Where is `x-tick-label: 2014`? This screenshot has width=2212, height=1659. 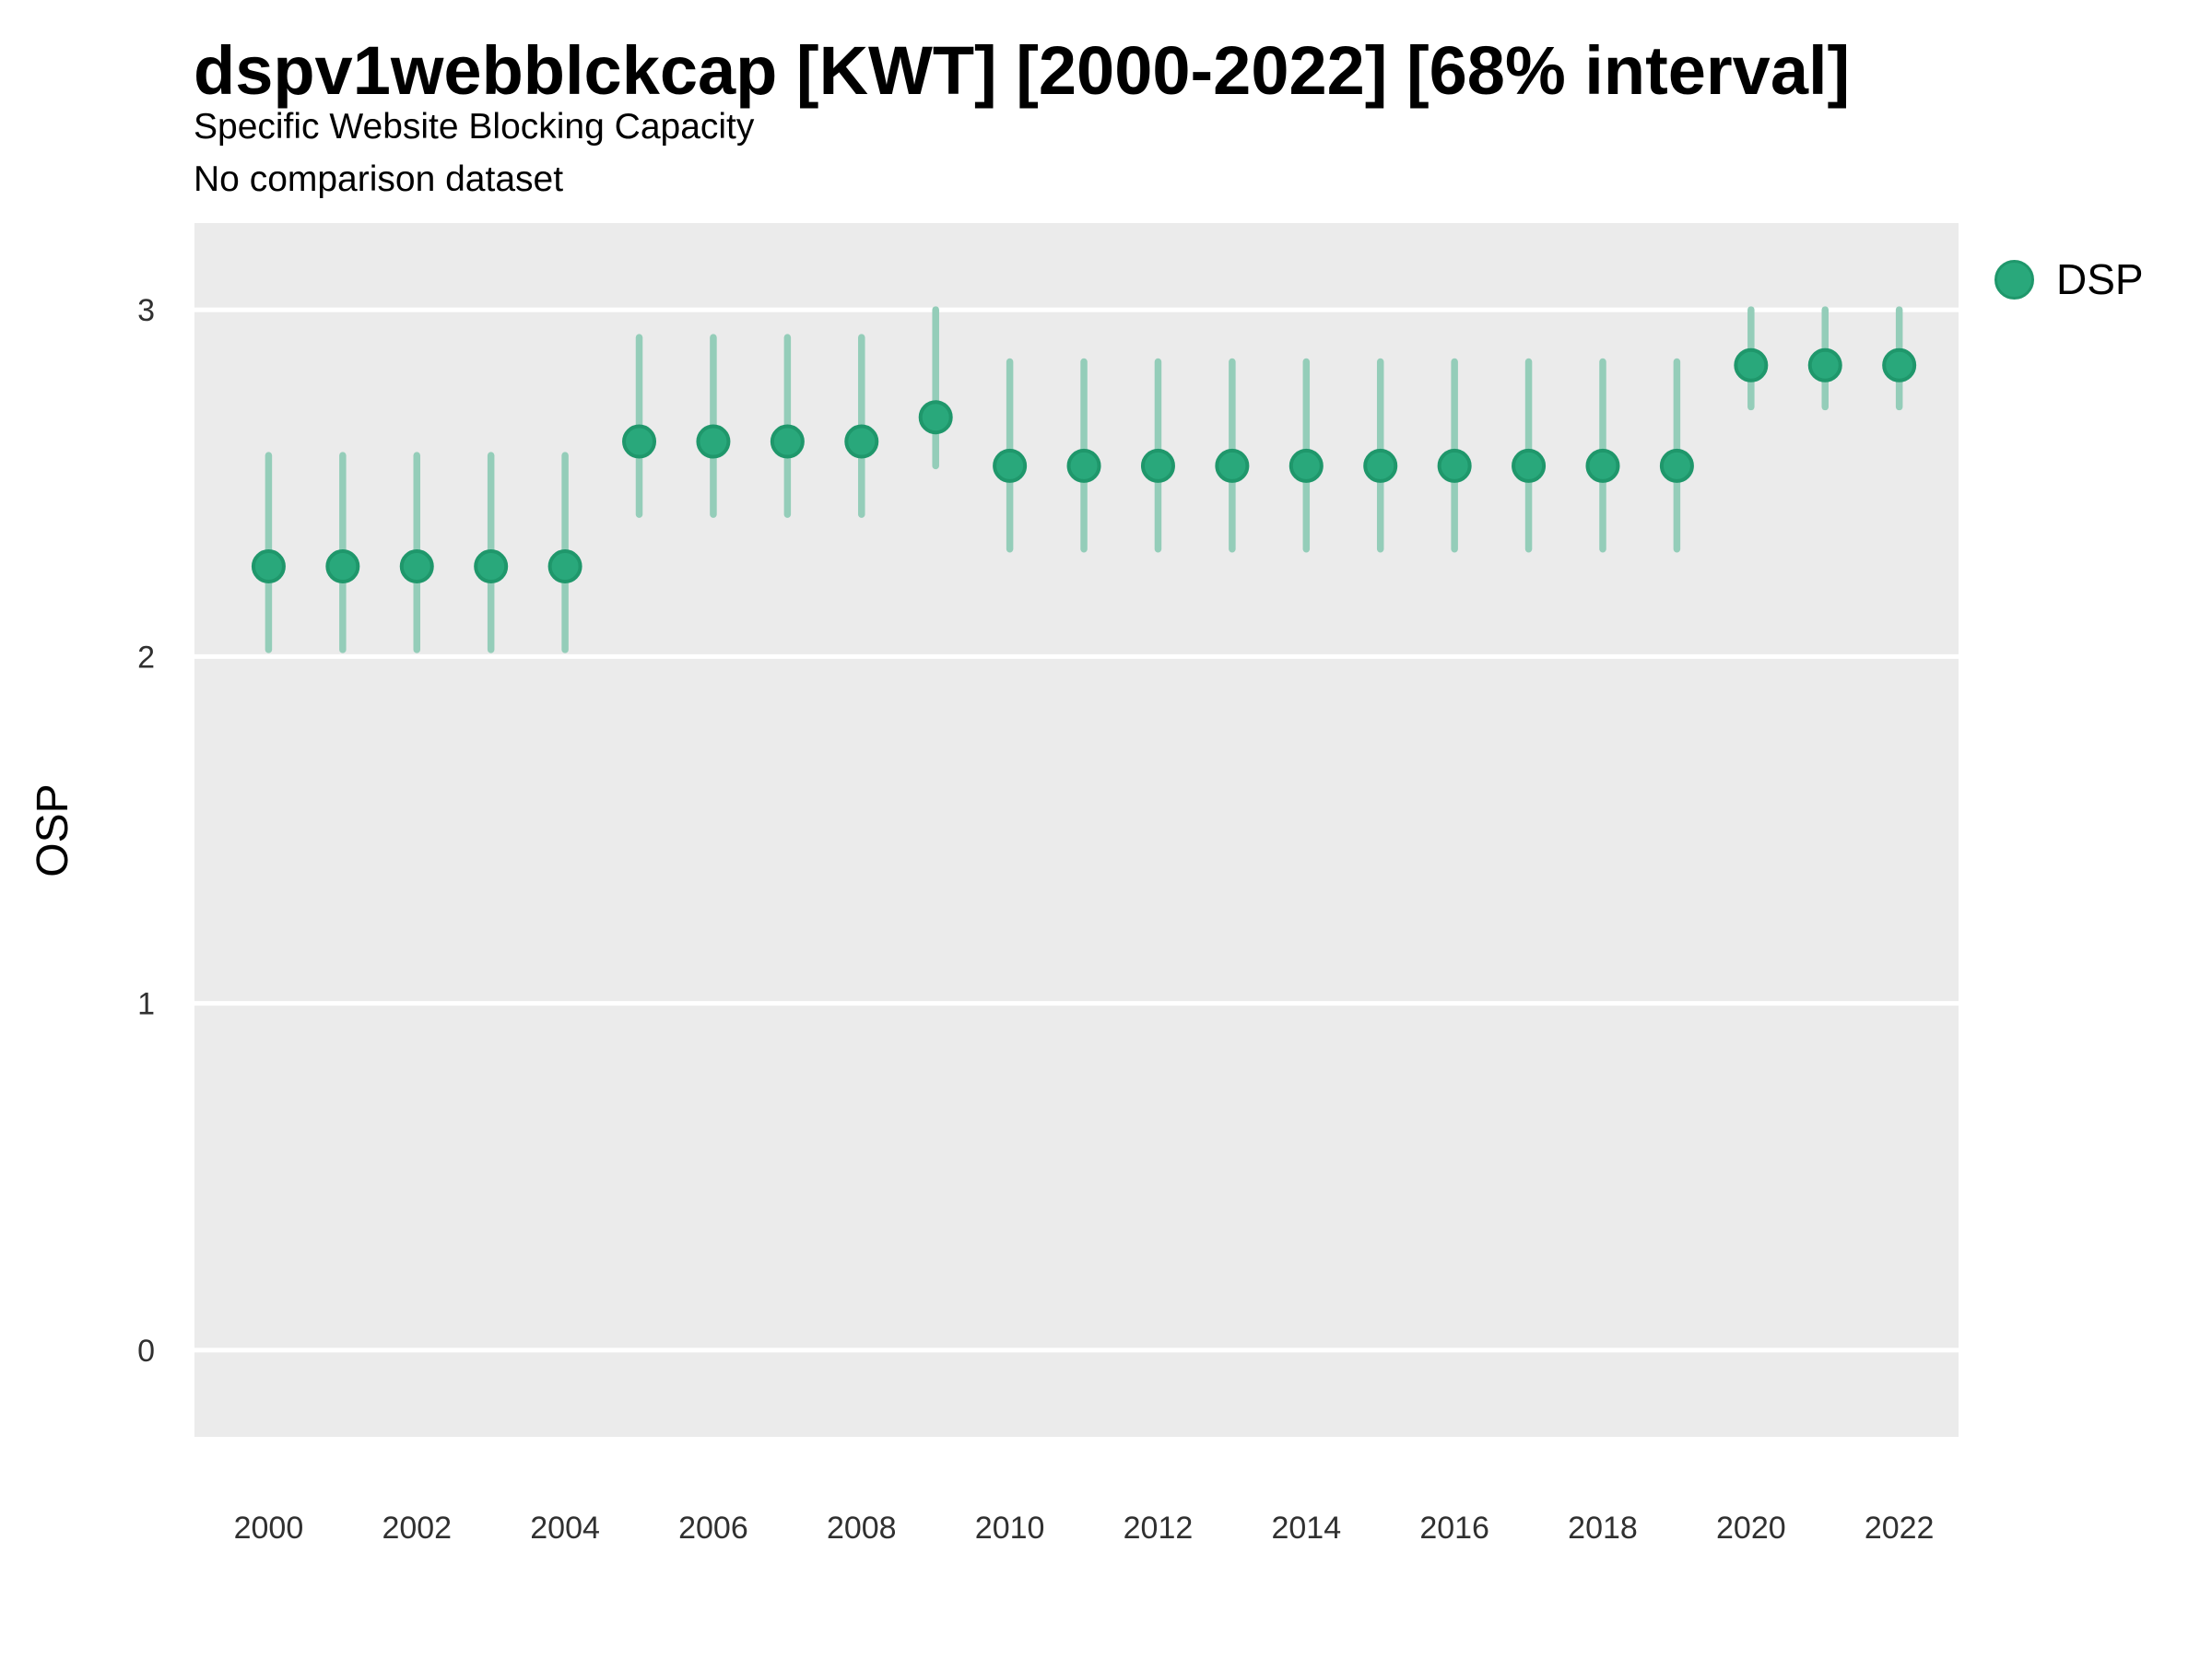
x-tick-label: 2014 is located at coordinates (1306, 1528).